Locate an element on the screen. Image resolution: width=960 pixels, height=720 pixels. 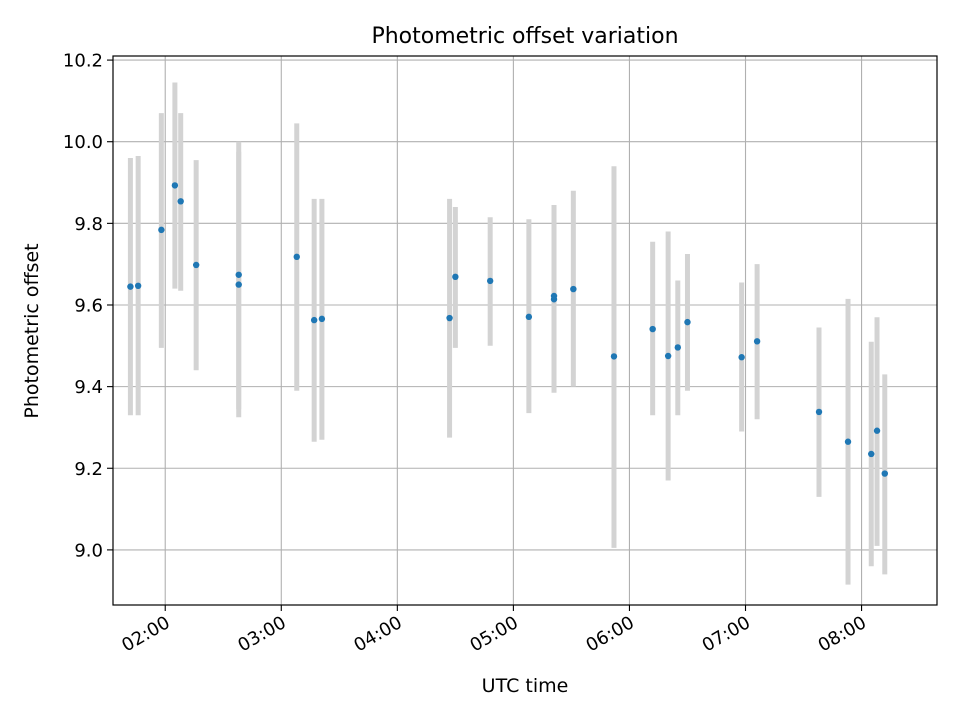
y-tick-label: 9.8 is located at coordinates (88, 224).